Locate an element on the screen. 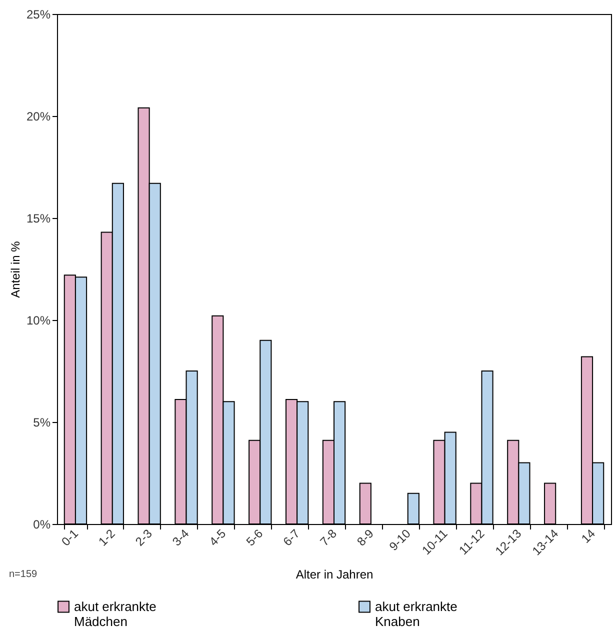 The image size is (613, 637). y-tick-label: 20% is located at coordinates (38, 117).